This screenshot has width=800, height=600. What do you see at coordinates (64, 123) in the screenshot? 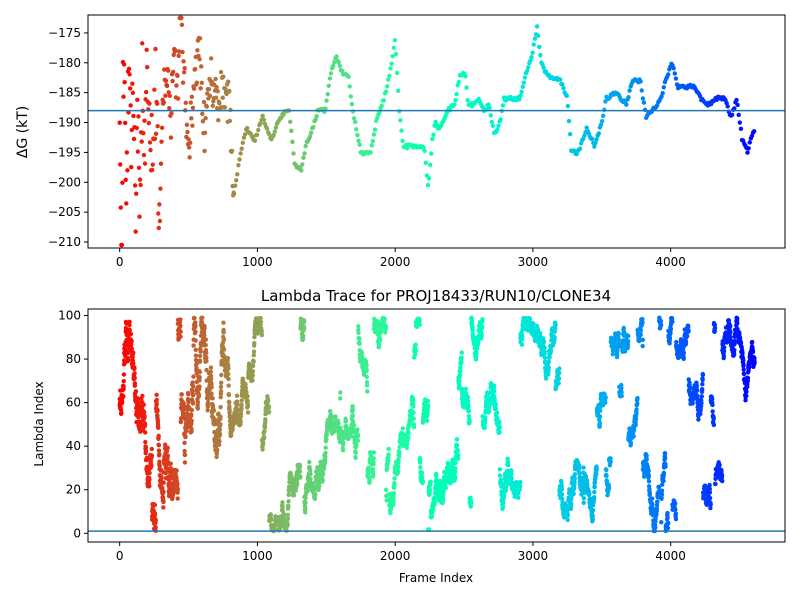
I see `free-energy-y-tick-label: −190` at bounding box center [64, 123].